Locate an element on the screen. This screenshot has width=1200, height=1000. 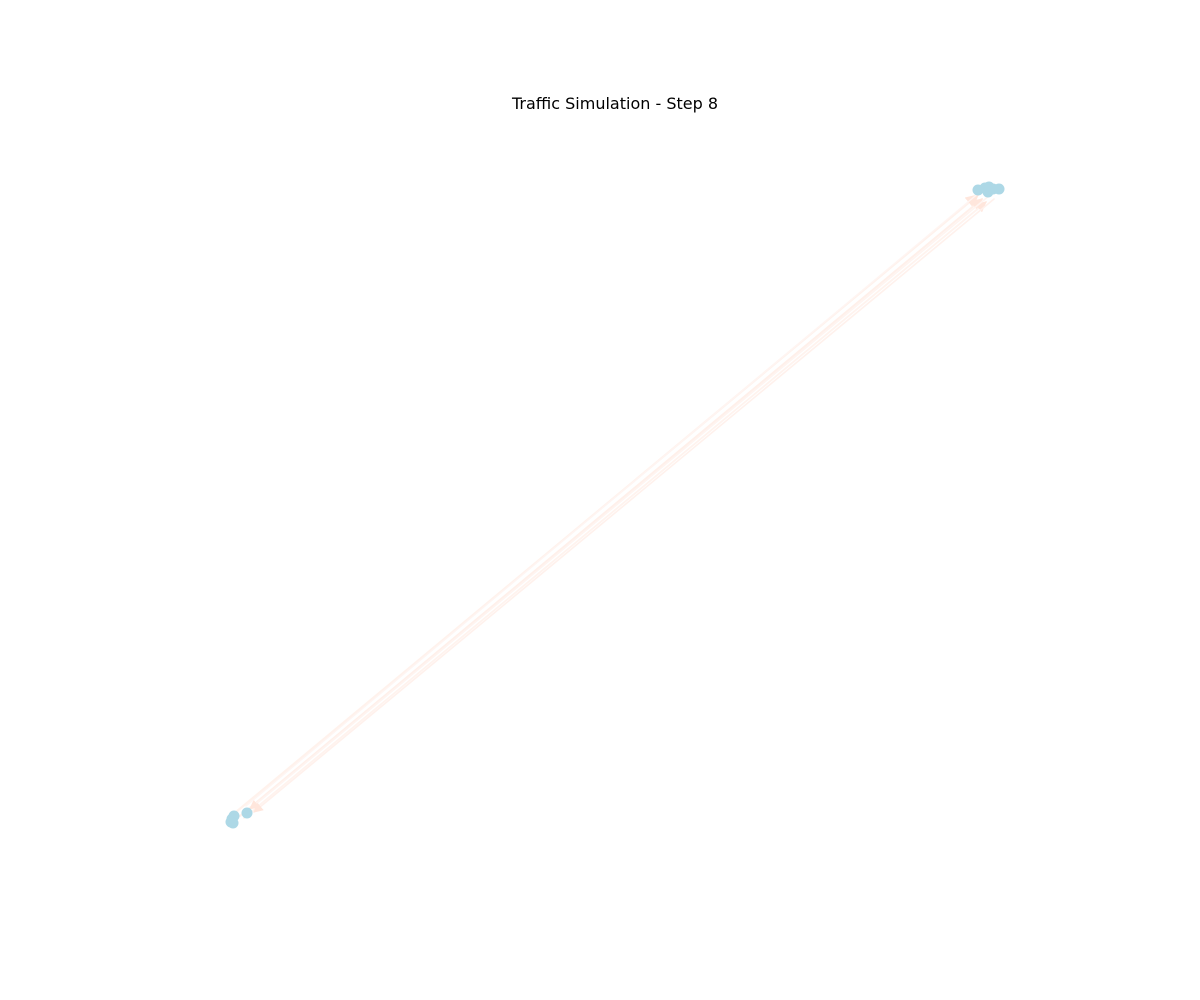
chart-title: Traffic Simulation - Step 8 is located at coordinates (615, 103).